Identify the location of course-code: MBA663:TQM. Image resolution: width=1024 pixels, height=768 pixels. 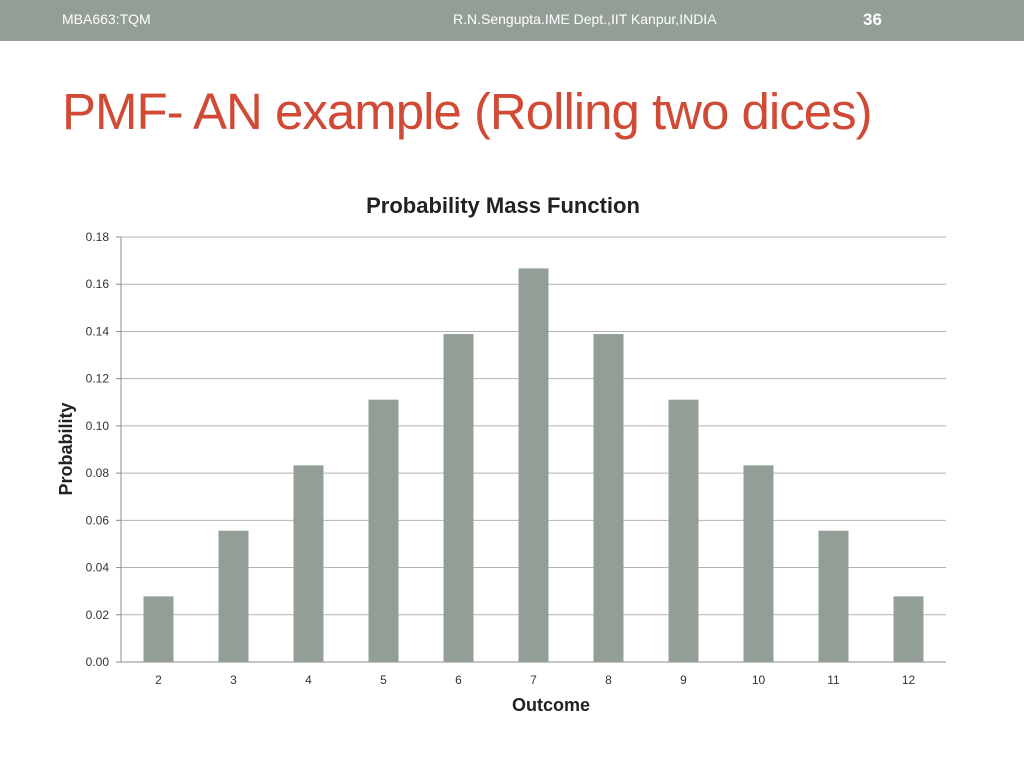
(106, 19).